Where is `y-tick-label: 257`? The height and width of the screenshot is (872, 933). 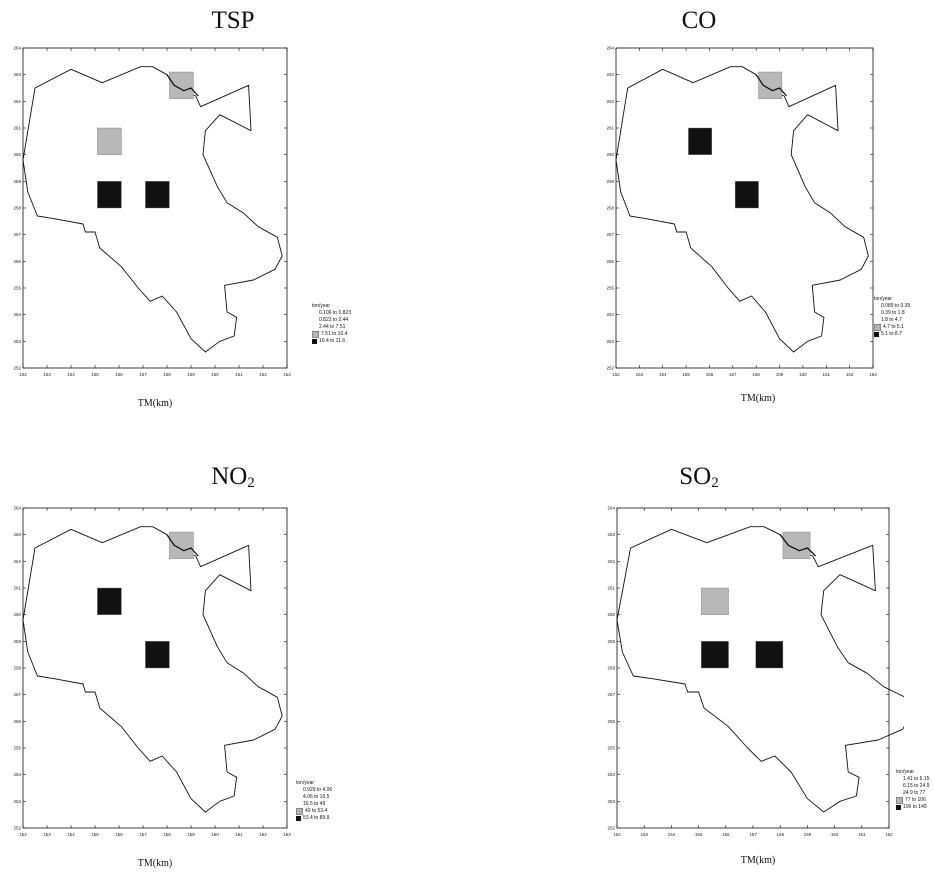 y-tick-label: 257 is located at coordinates (17, 694).